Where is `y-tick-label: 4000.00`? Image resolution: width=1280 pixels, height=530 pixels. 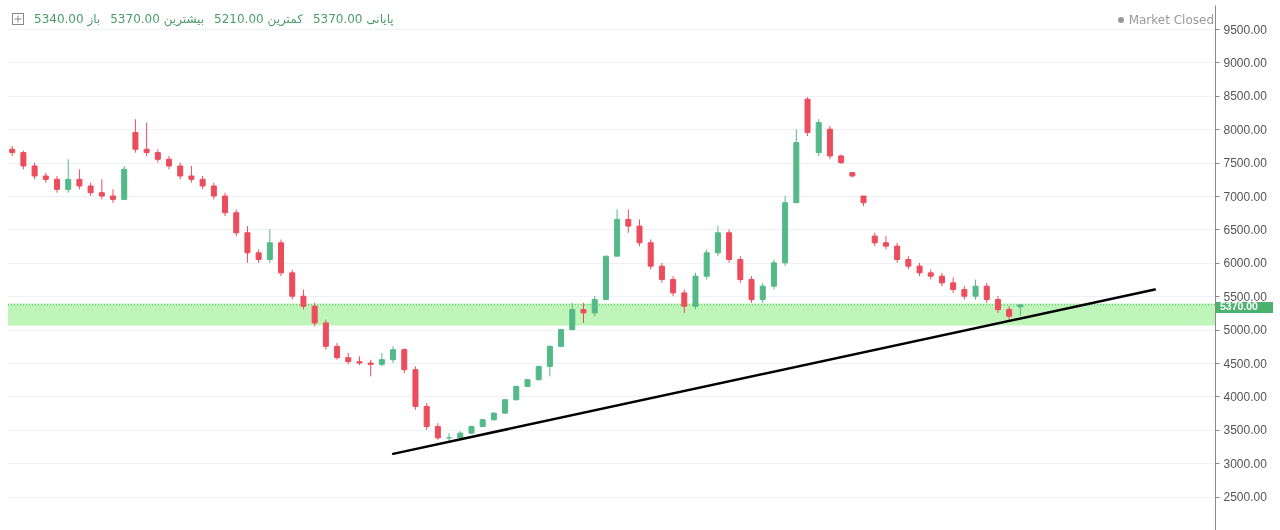
y-tick-label: 4000.00 is located at coordinates (1245, 396).